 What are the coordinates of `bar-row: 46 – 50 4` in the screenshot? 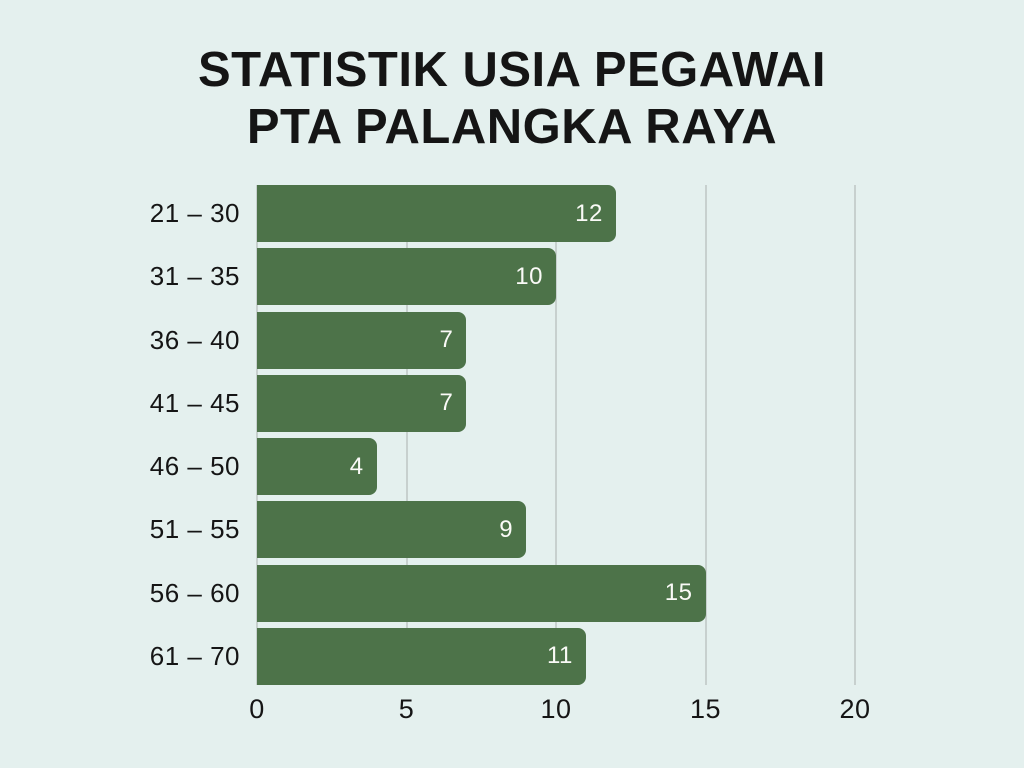 It's located at (497, 467).